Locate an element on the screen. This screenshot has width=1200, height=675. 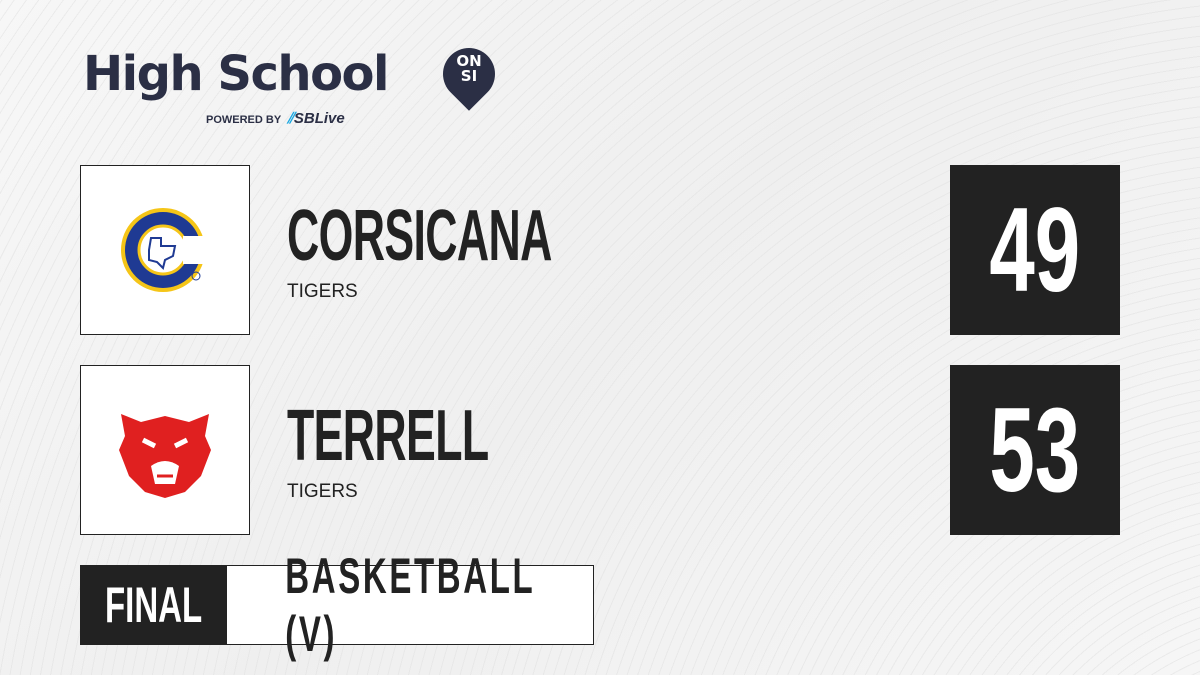
team-logo-terrell is located at coordinates (165, 450).